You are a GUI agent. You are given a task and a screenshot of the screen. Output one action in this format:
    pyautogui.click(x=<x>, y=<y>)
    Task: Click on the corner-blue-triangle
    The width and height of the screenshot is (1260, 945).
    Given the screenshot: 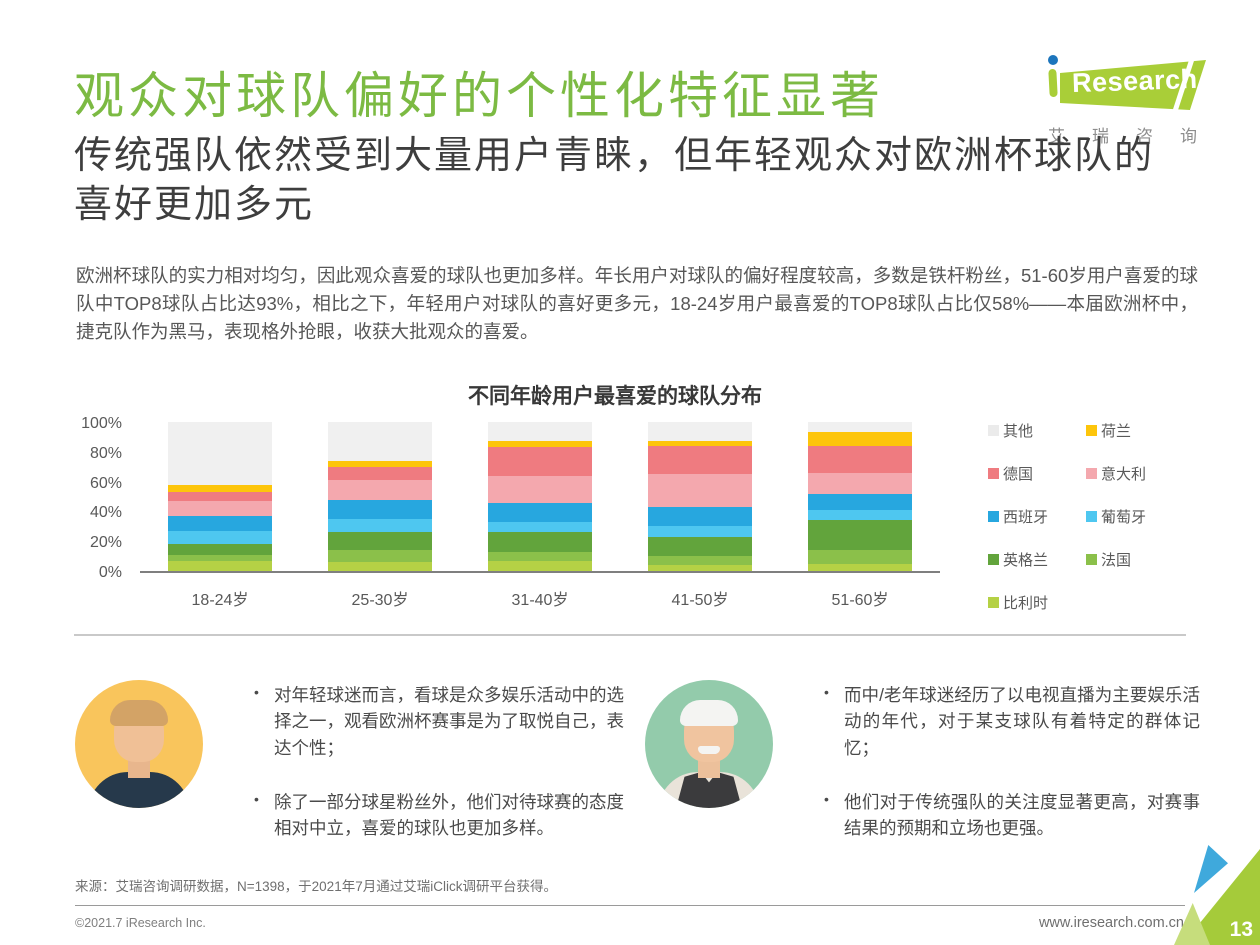 What is the action you would take?
    pyautogui.click(x=1211, y=869)
    